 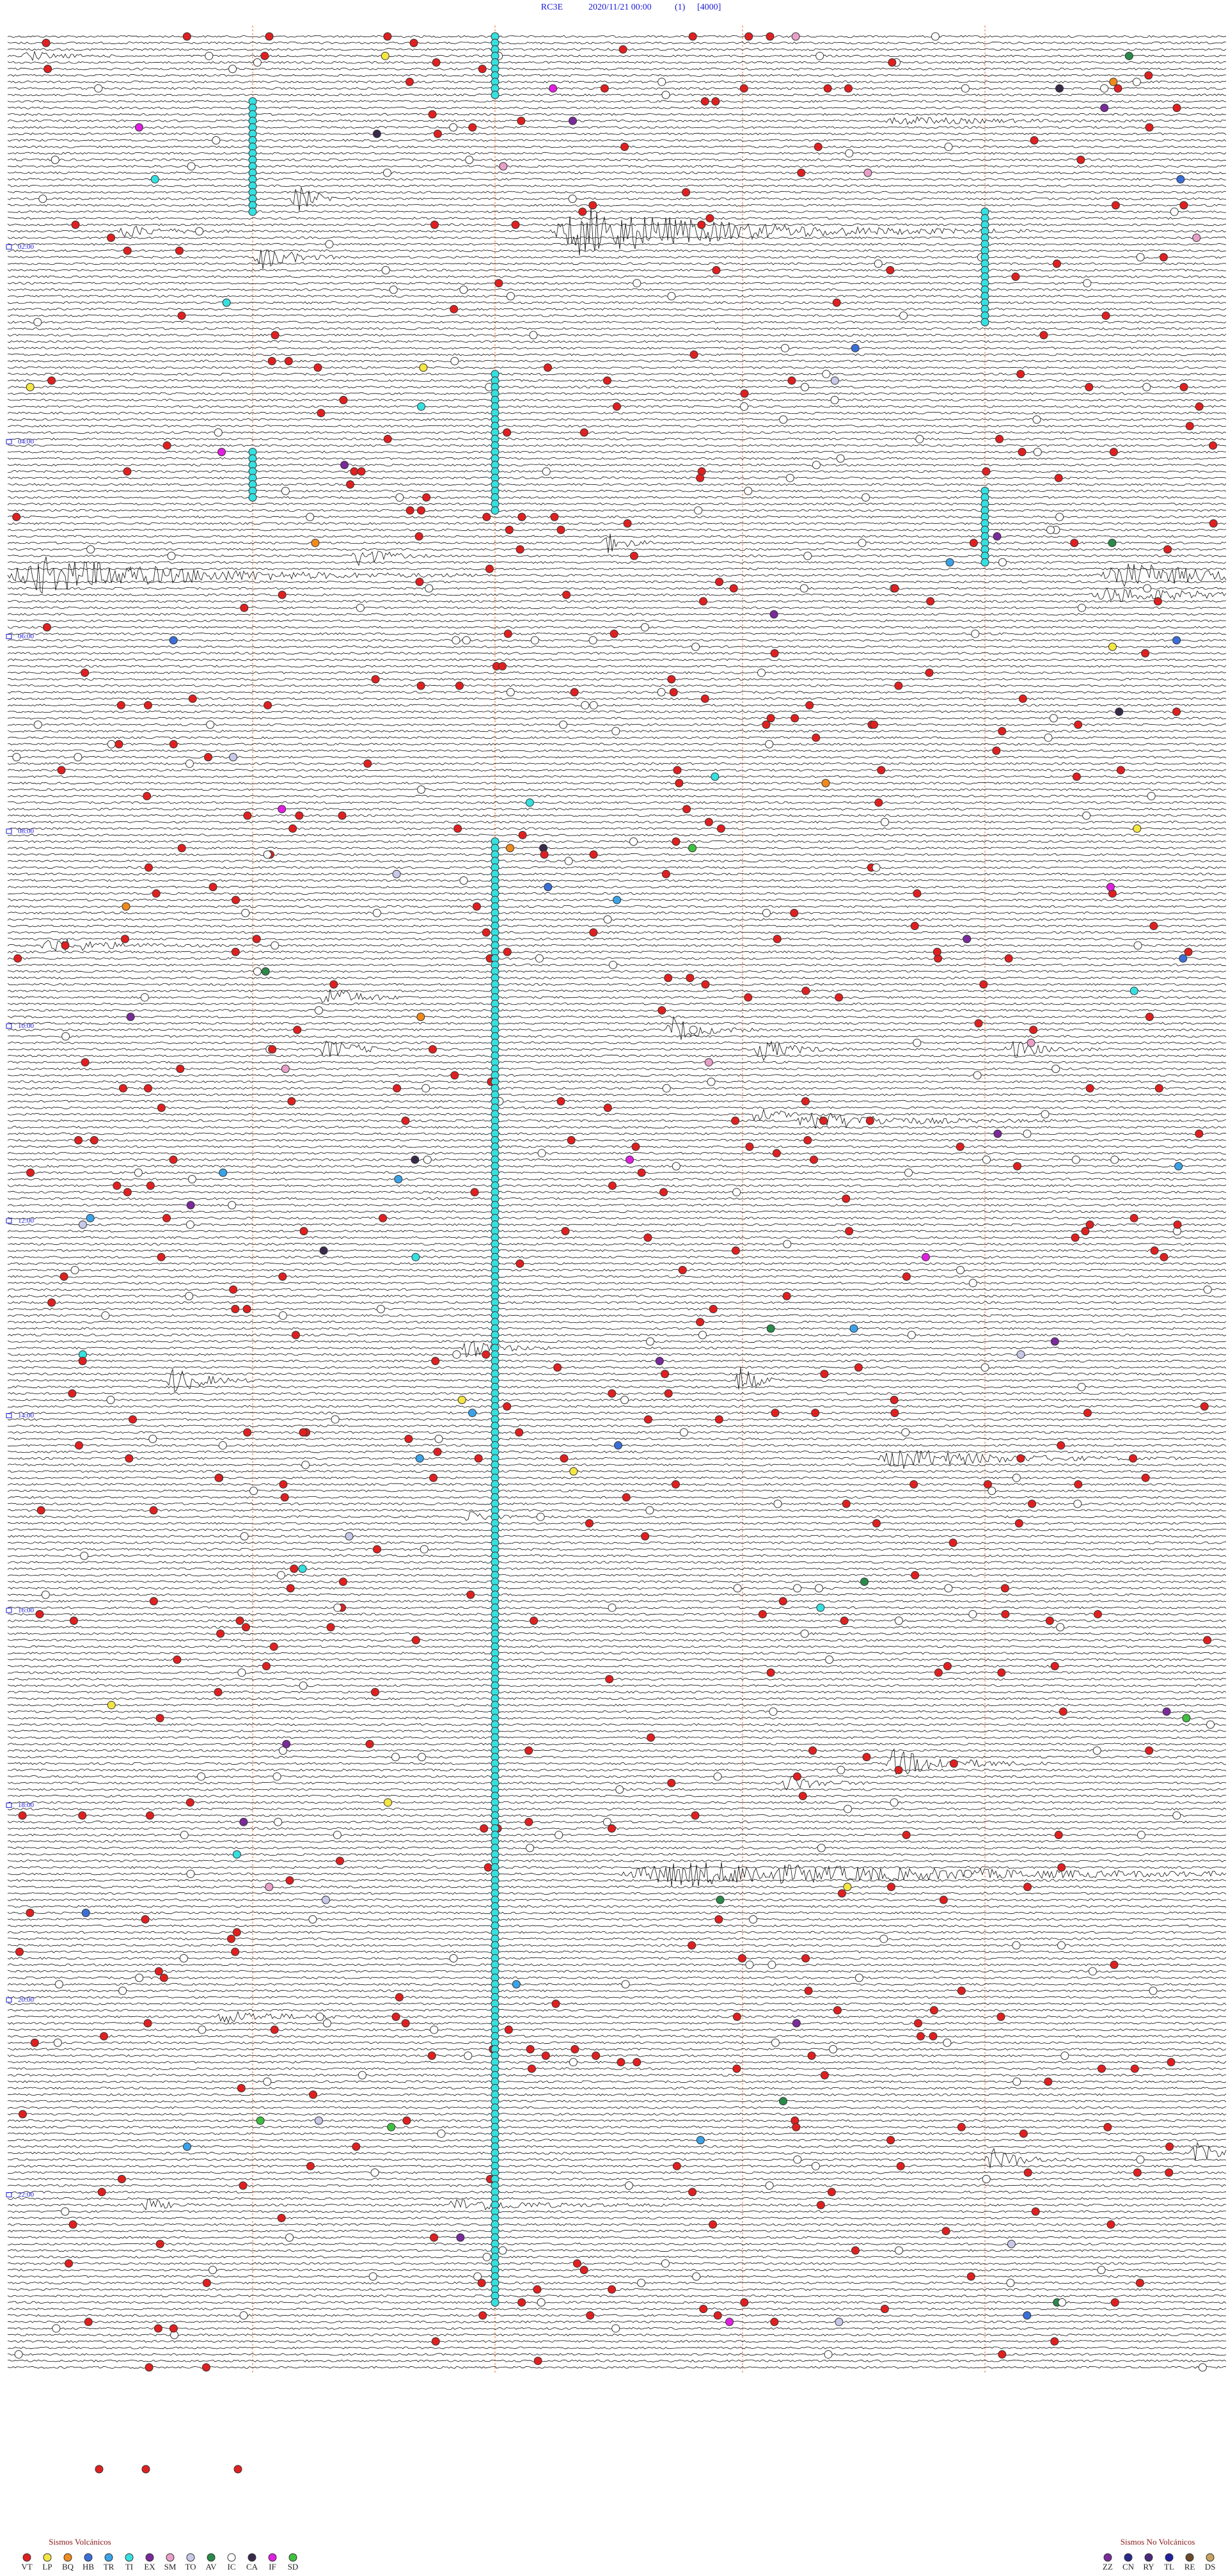 I want to click on time-glyph, so click(x=9, y=1805).